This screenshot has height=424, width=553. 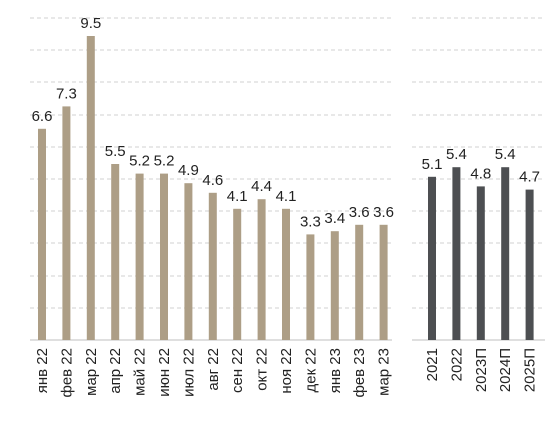 I want to click on category-label: 2024П, so click(x=505, y=370).